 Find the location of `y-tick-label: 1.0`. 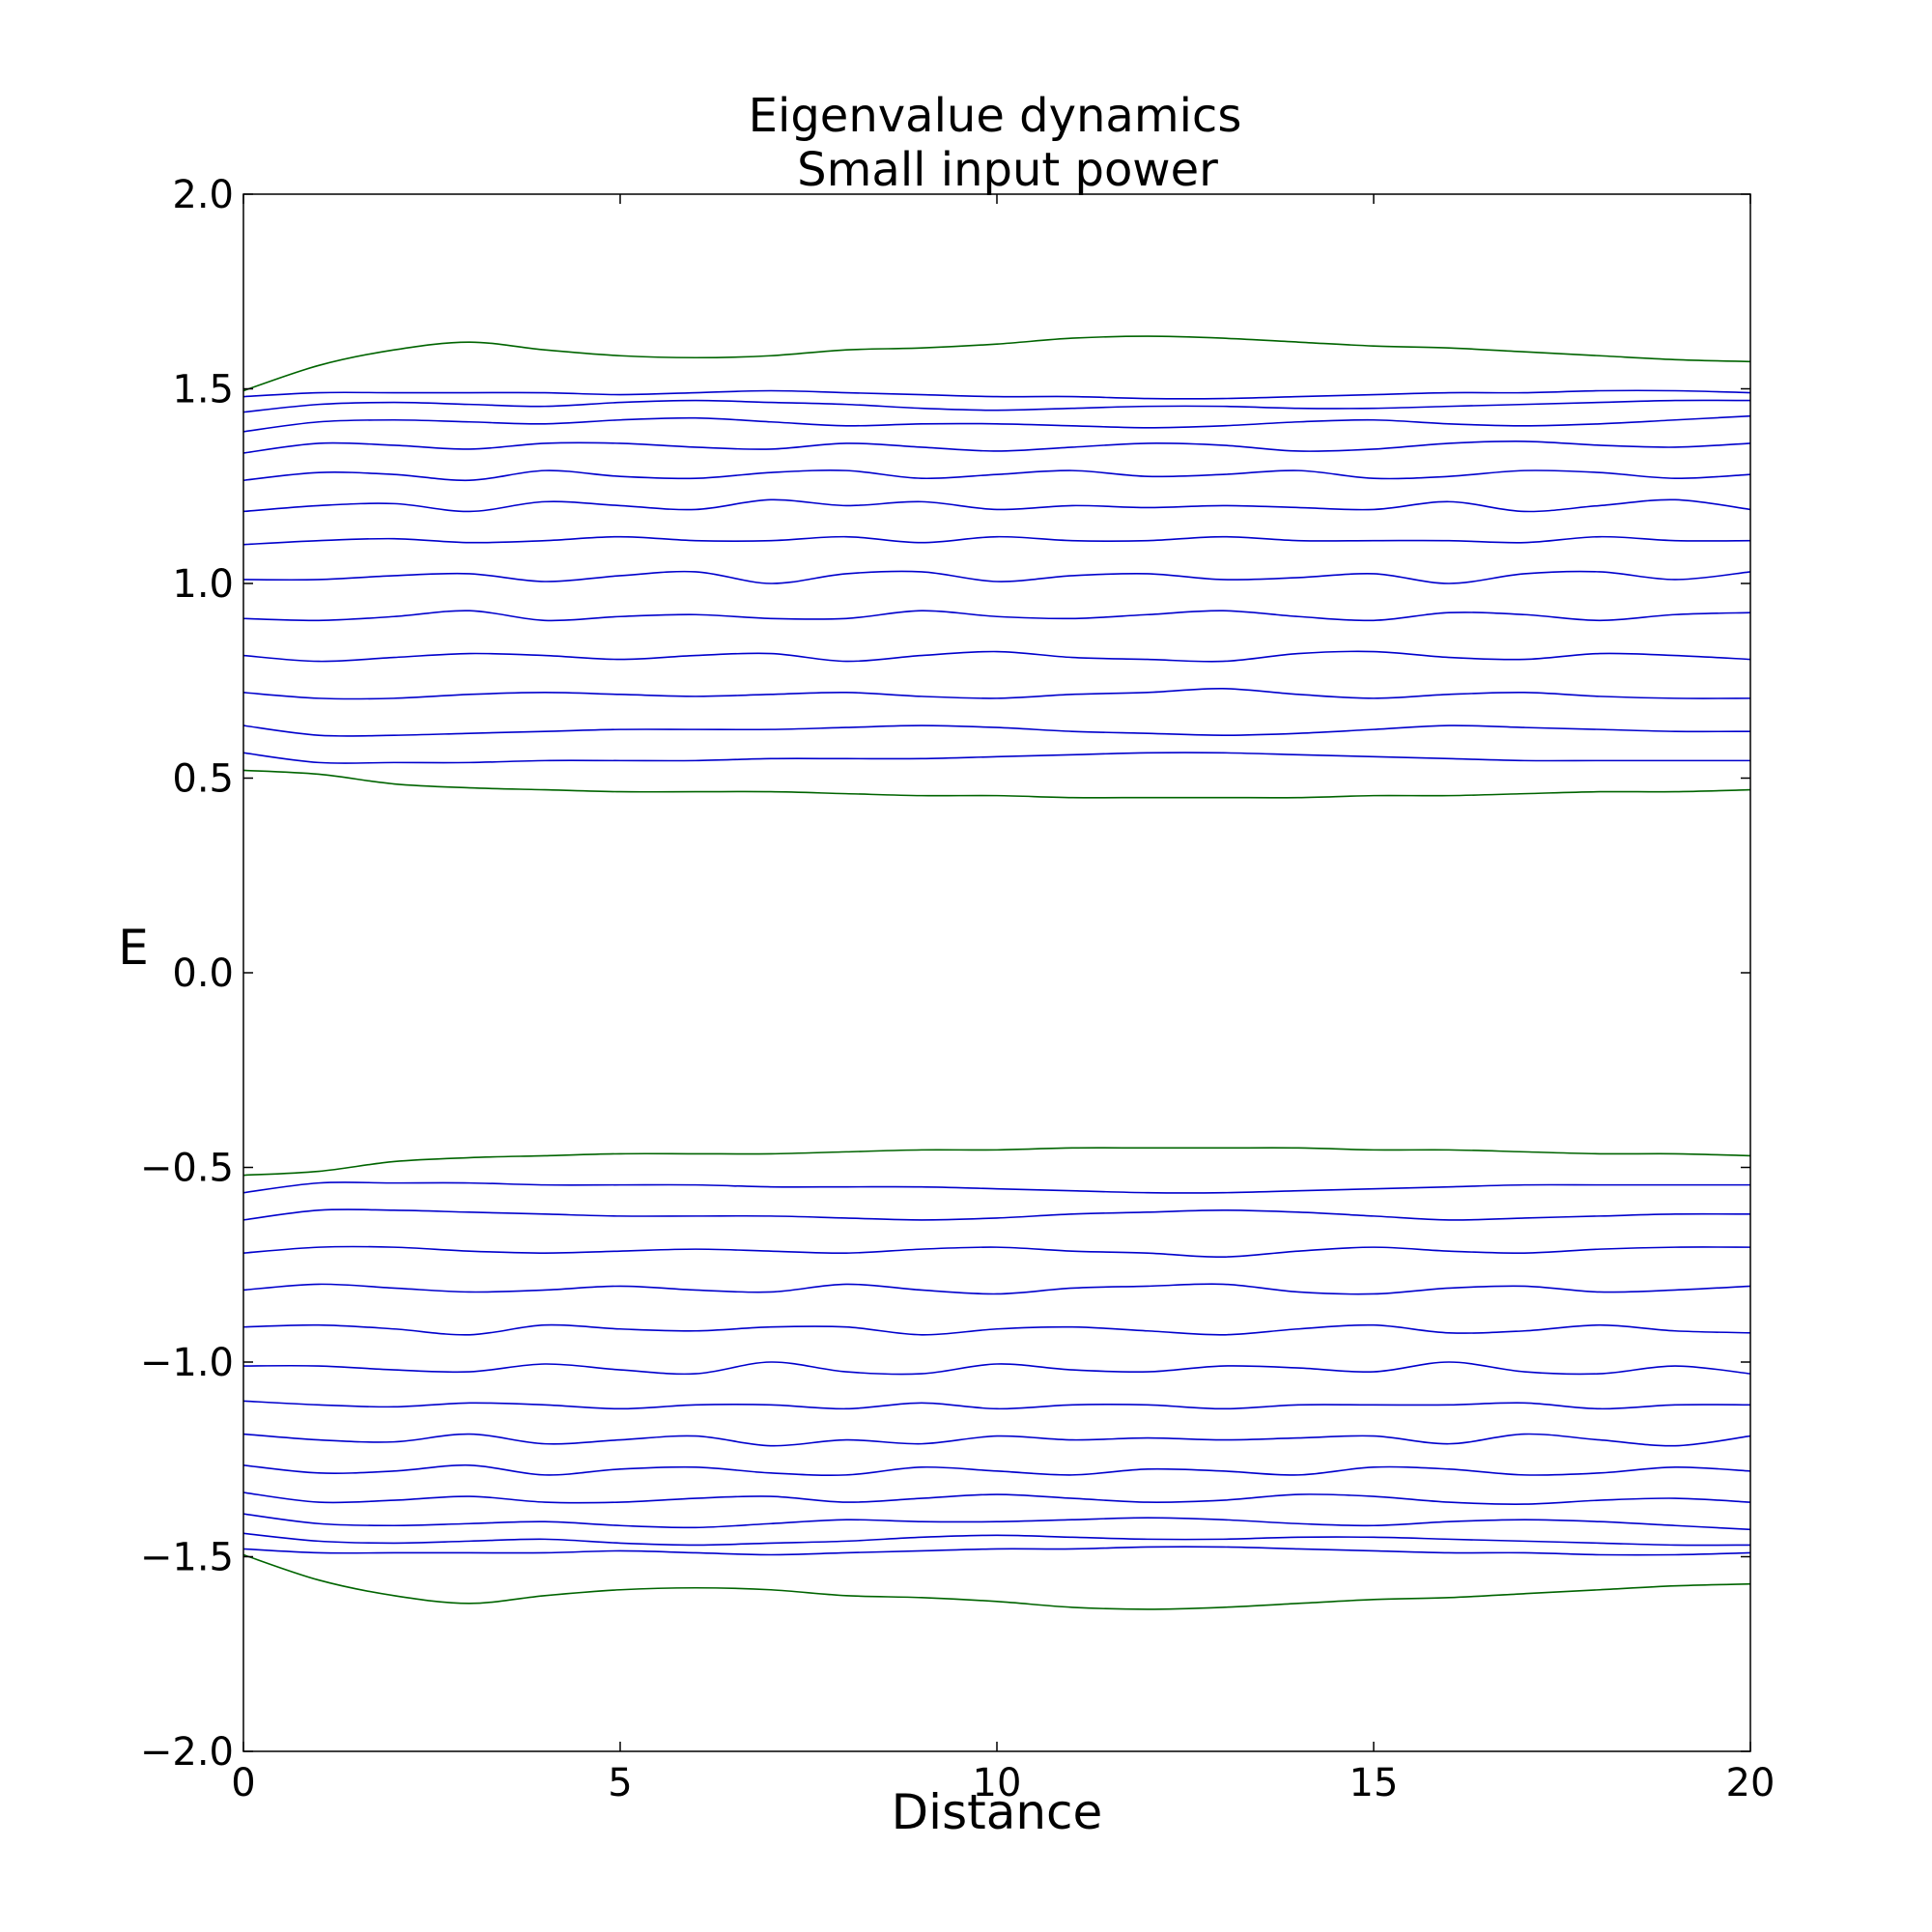

y-tick-label: 1.0 is located at coordinates (203, 584).